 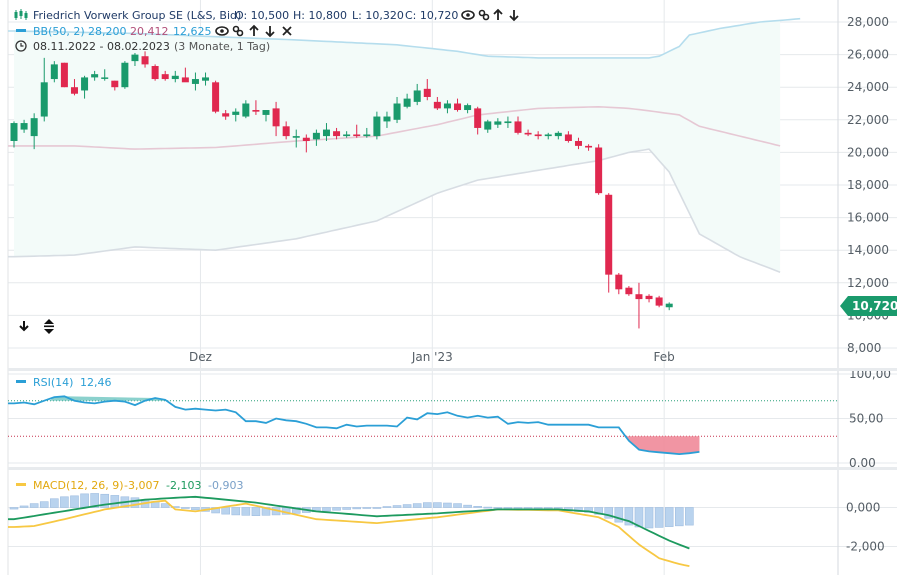 What do you see at coordinates (664, 357) in the screenshot?
I see `time-tick-label: Feb` at bounding box center [664, 357].